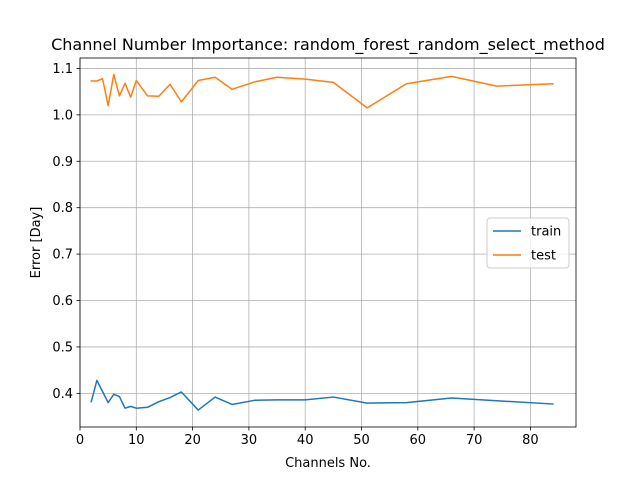  I want to click on y-tick-label: 0.9, so click(62, 162).